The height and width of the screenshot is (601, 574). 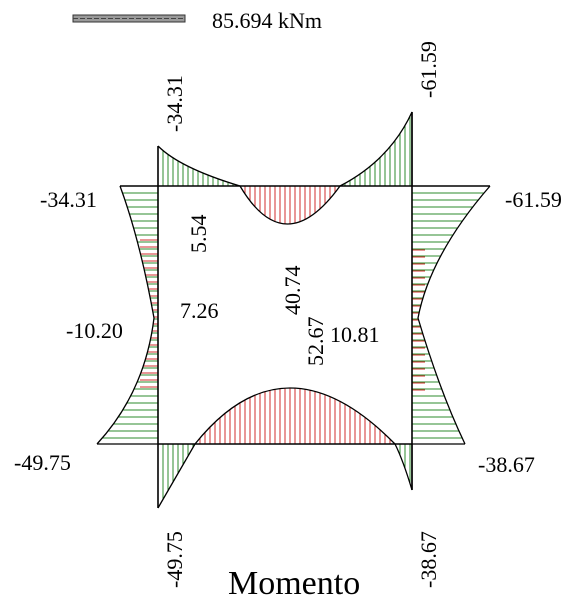 I want to click on label-right-column-mid: 10.81, so click(x=355, y=334).